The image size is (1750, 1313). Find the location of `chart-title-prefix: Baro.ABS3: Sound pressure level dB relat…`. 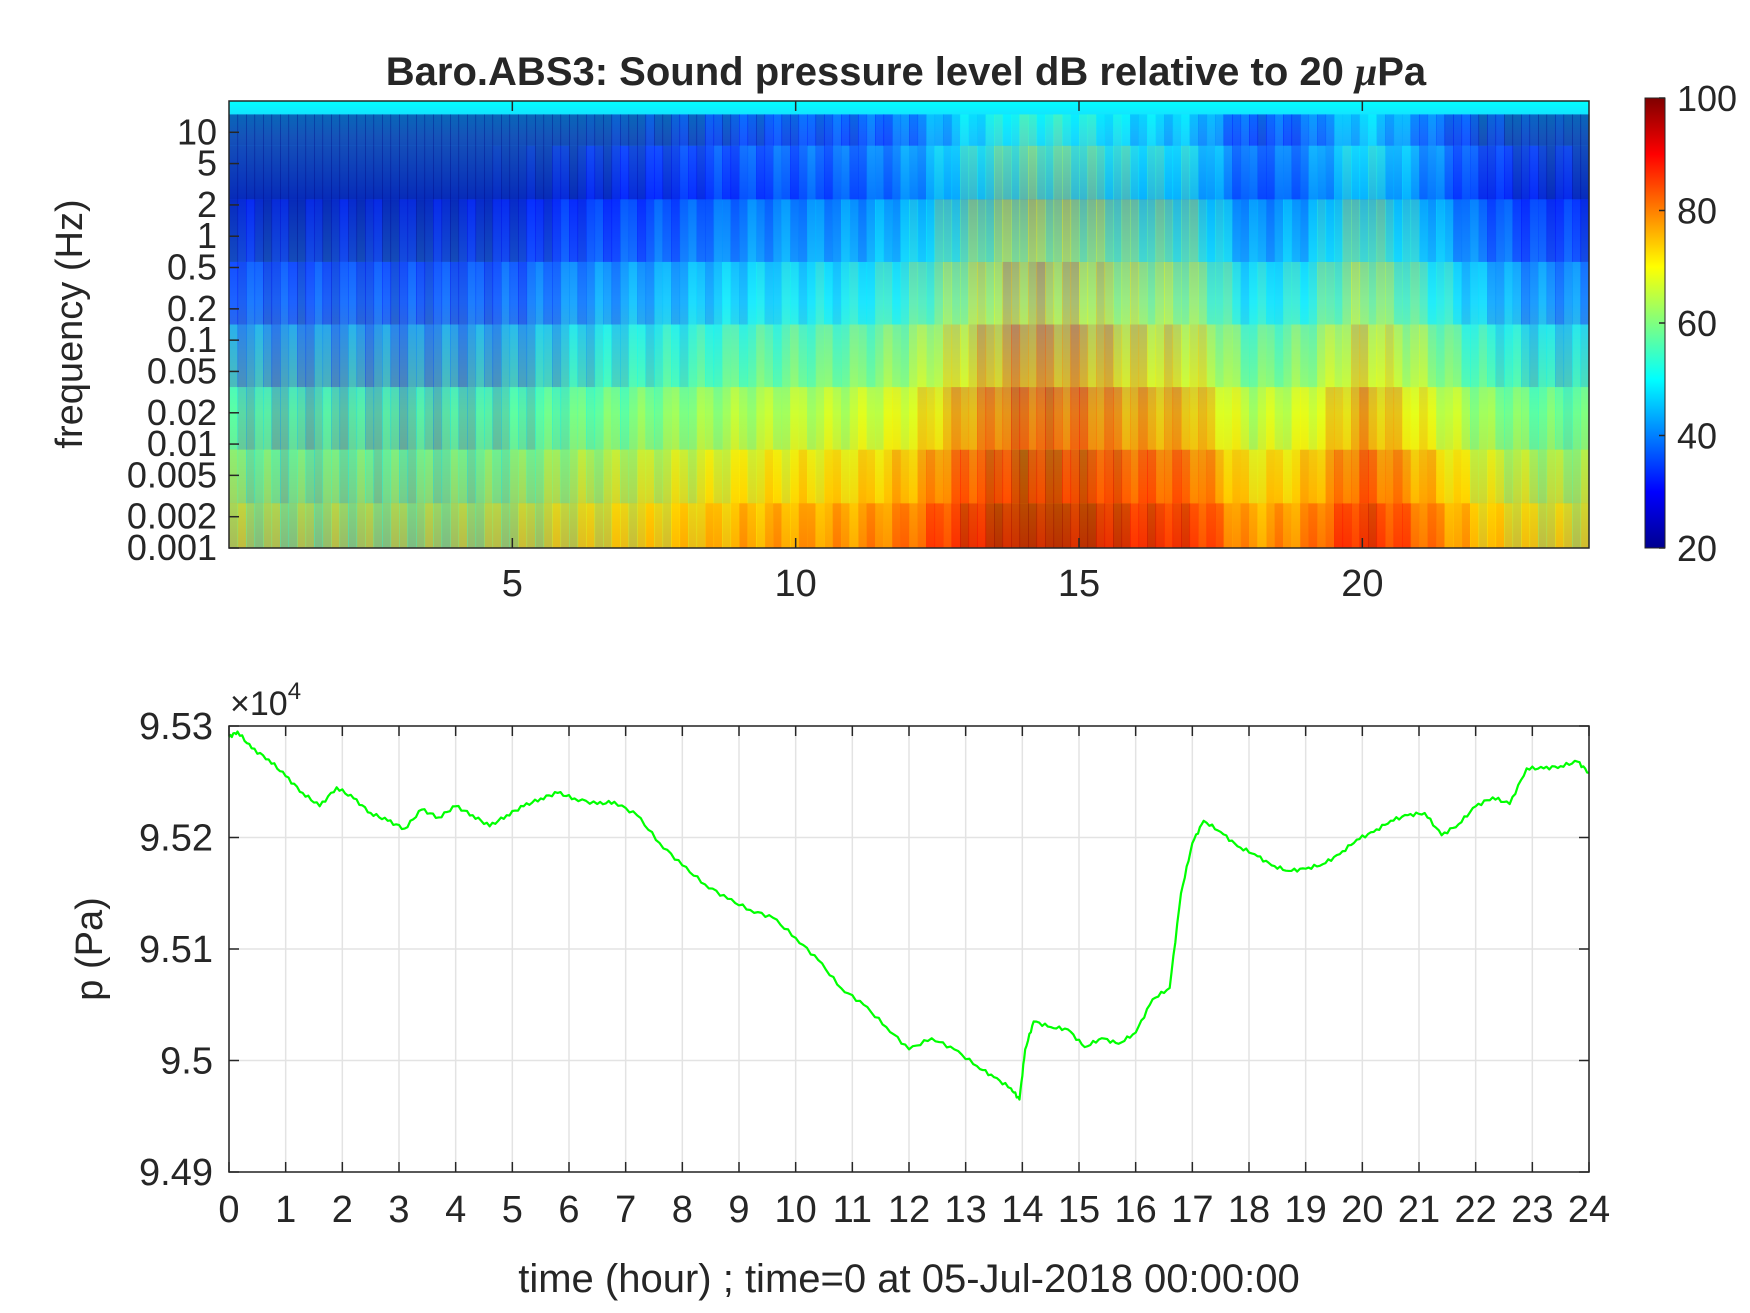

chart-title-prefix: Baro.ABS3: Sound pressure level dB relat… is located at coordinates (870, 72).